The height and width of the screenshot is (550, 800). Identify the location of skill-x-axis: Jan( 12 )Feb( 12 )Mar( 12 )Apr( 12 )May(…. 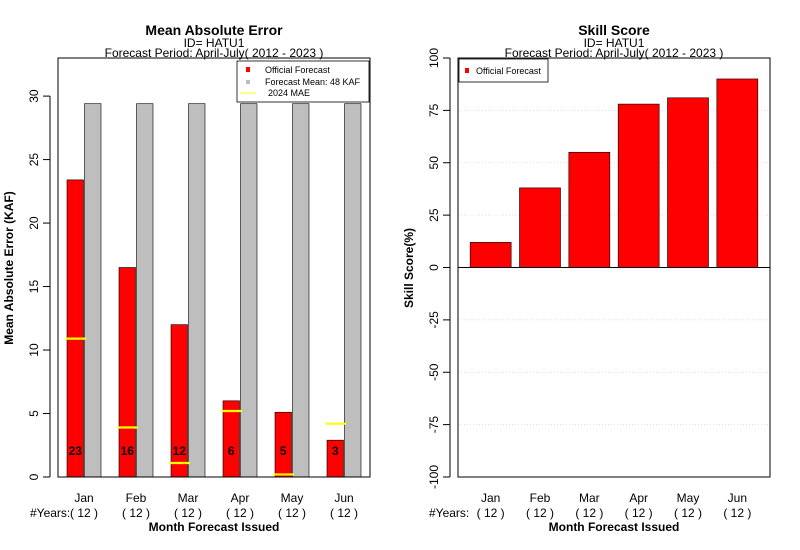
(614, 505).